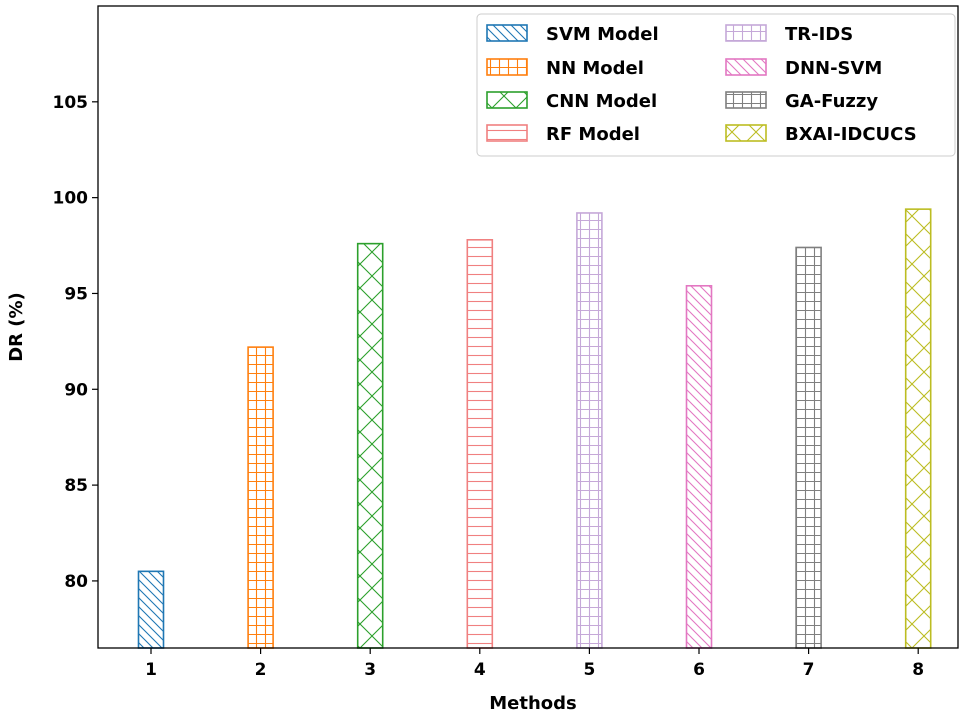 Image resolution: width=975 pixels, height=715 pixels. I want to click on x-tick-label: 2, so click(261, 670).